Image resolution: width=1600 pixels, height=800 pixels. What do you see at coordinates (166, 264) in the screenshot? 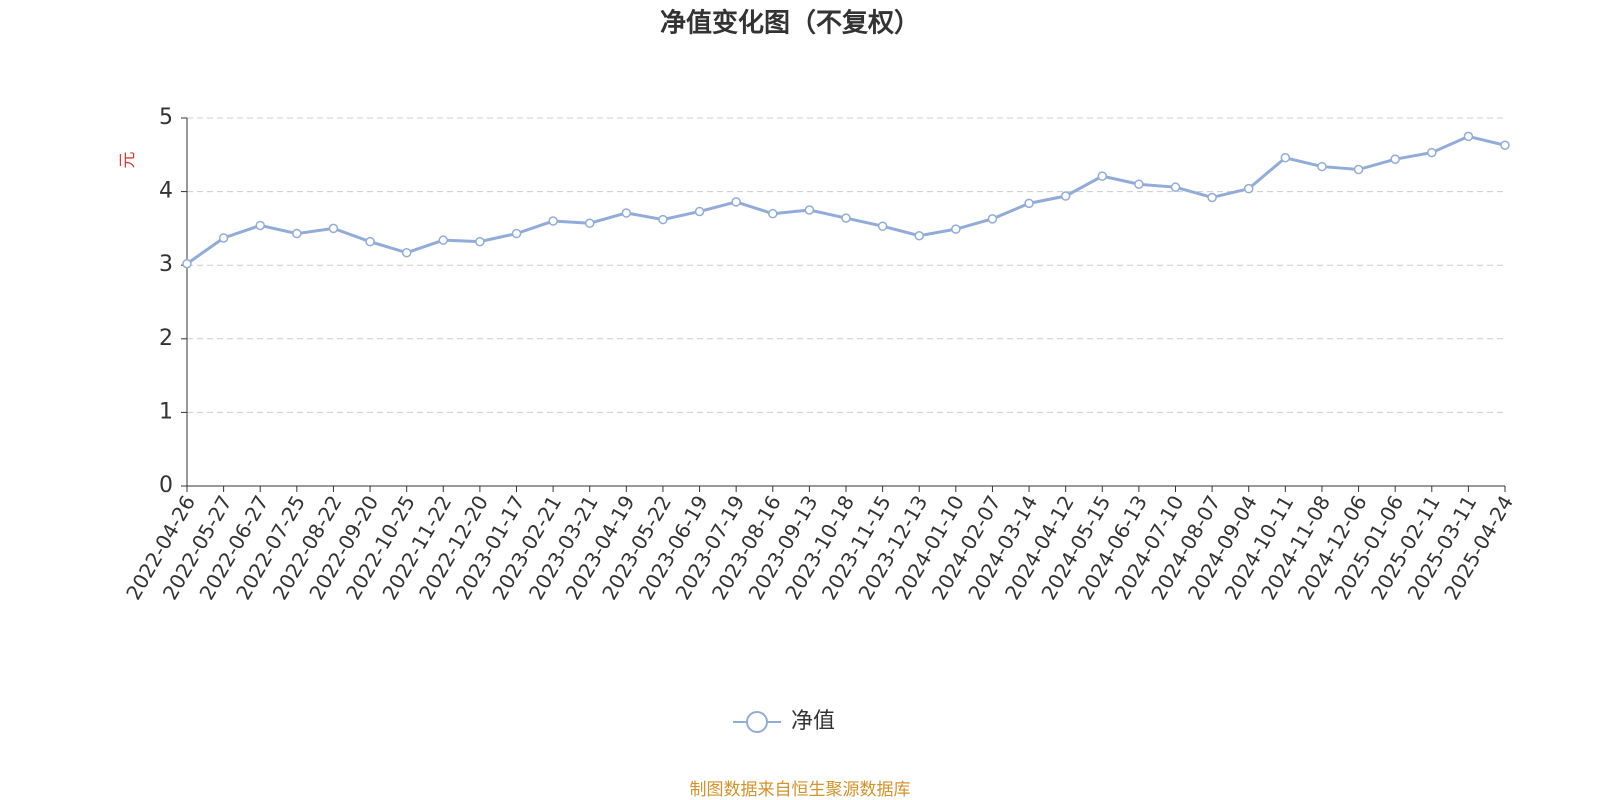
I see `y-tick-label: 3` at bounding box center [166, 264].